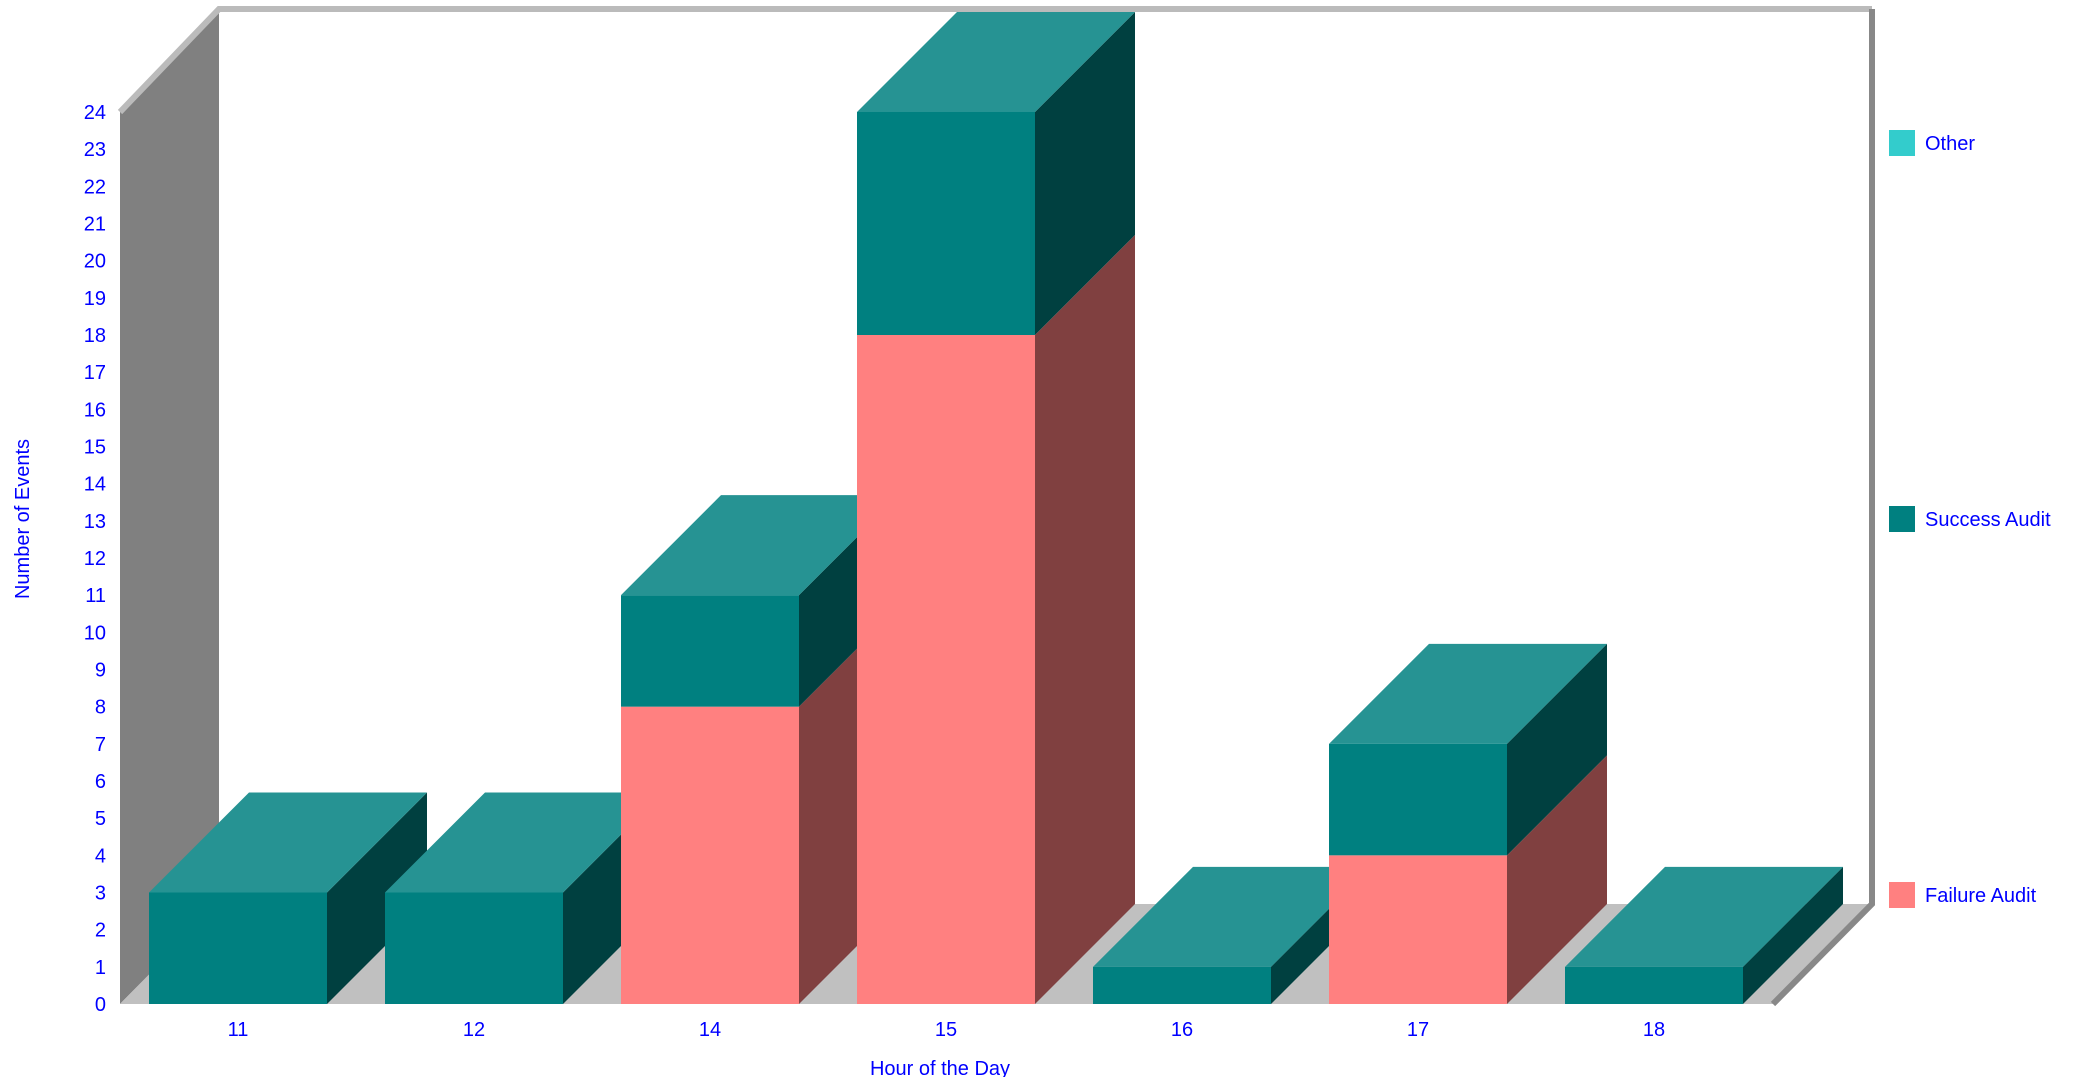  I want to click on y-tick-label: 22, so click(95, 187).